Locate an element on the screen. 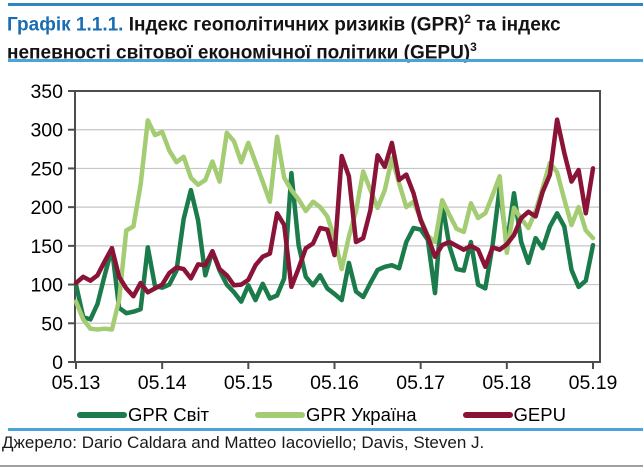 This screenshot has width=643, height=467. y-tick-label: 300 is located at coordinates (46, 131).